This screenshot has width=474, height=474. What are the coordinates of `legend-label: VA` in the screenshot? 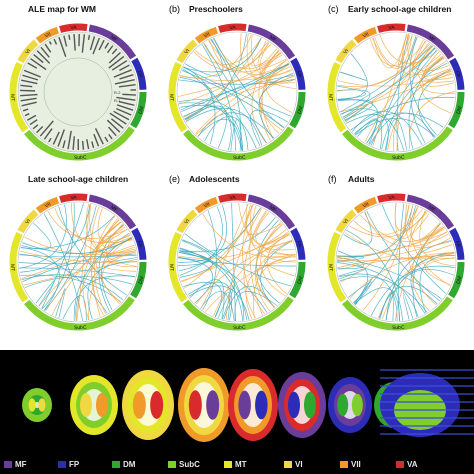 It's located at (412, 464).